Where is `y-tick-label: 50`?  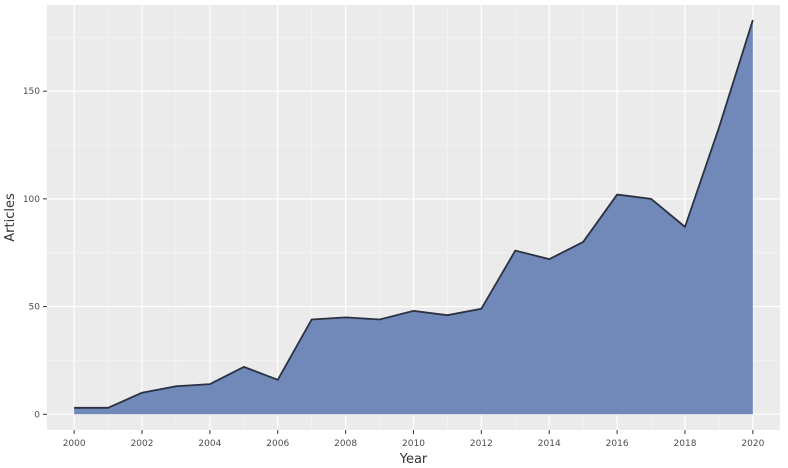 y-tick-label: 50 is located at coordinates (35, 308).